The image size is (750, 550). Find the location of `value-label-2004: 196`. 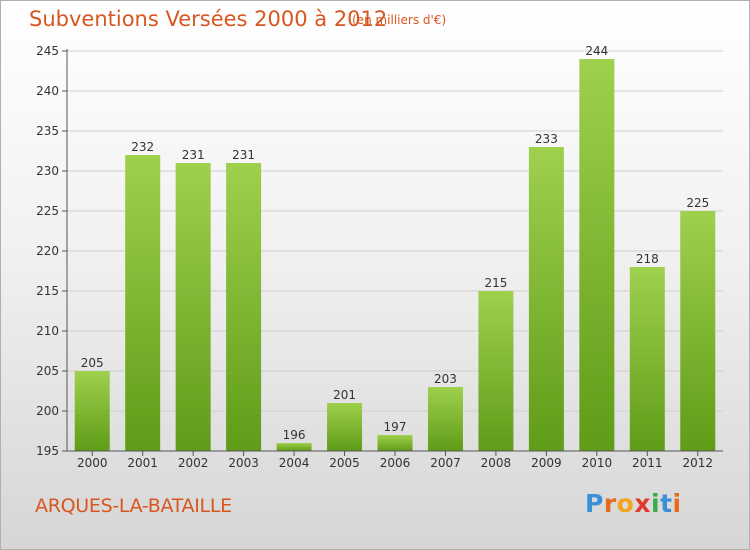

value-label-2004: 196 is located at coordinates (294, 435).